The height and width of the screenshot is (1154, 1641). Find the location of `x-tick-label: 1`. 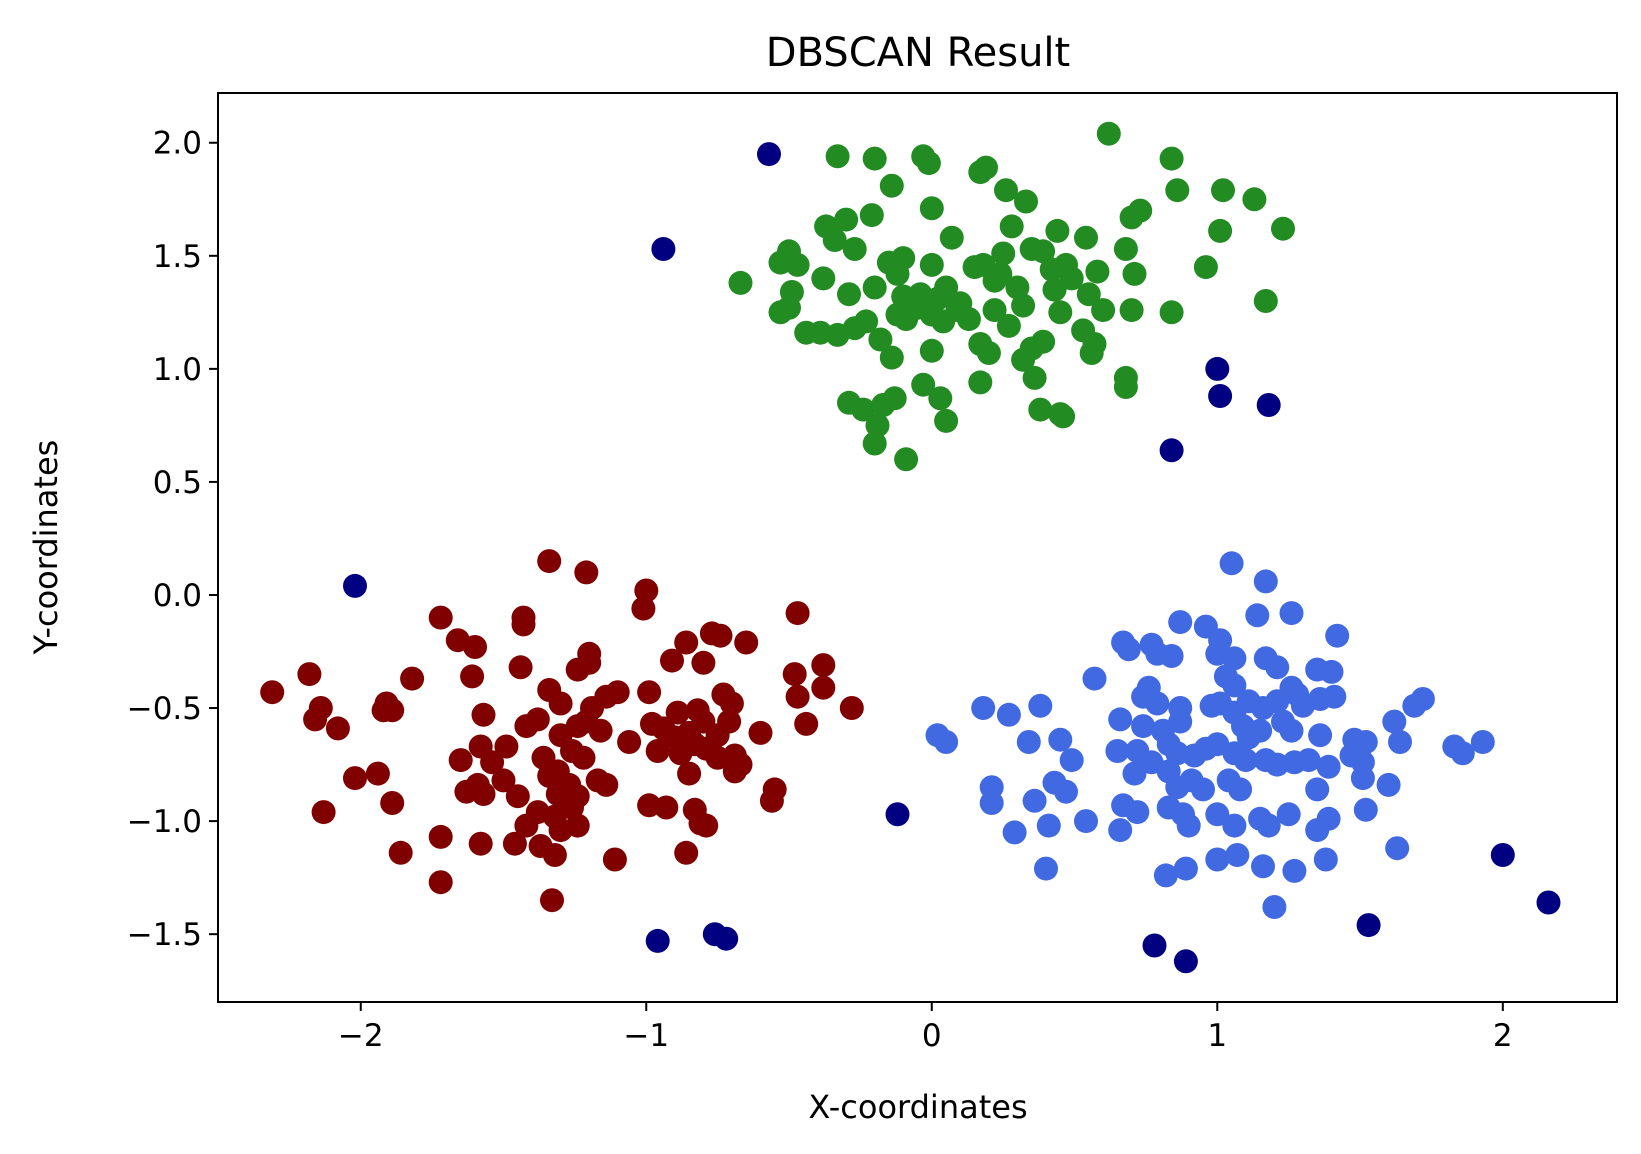

x-tick-label: 1 is located at coordinates (1217, 1036).